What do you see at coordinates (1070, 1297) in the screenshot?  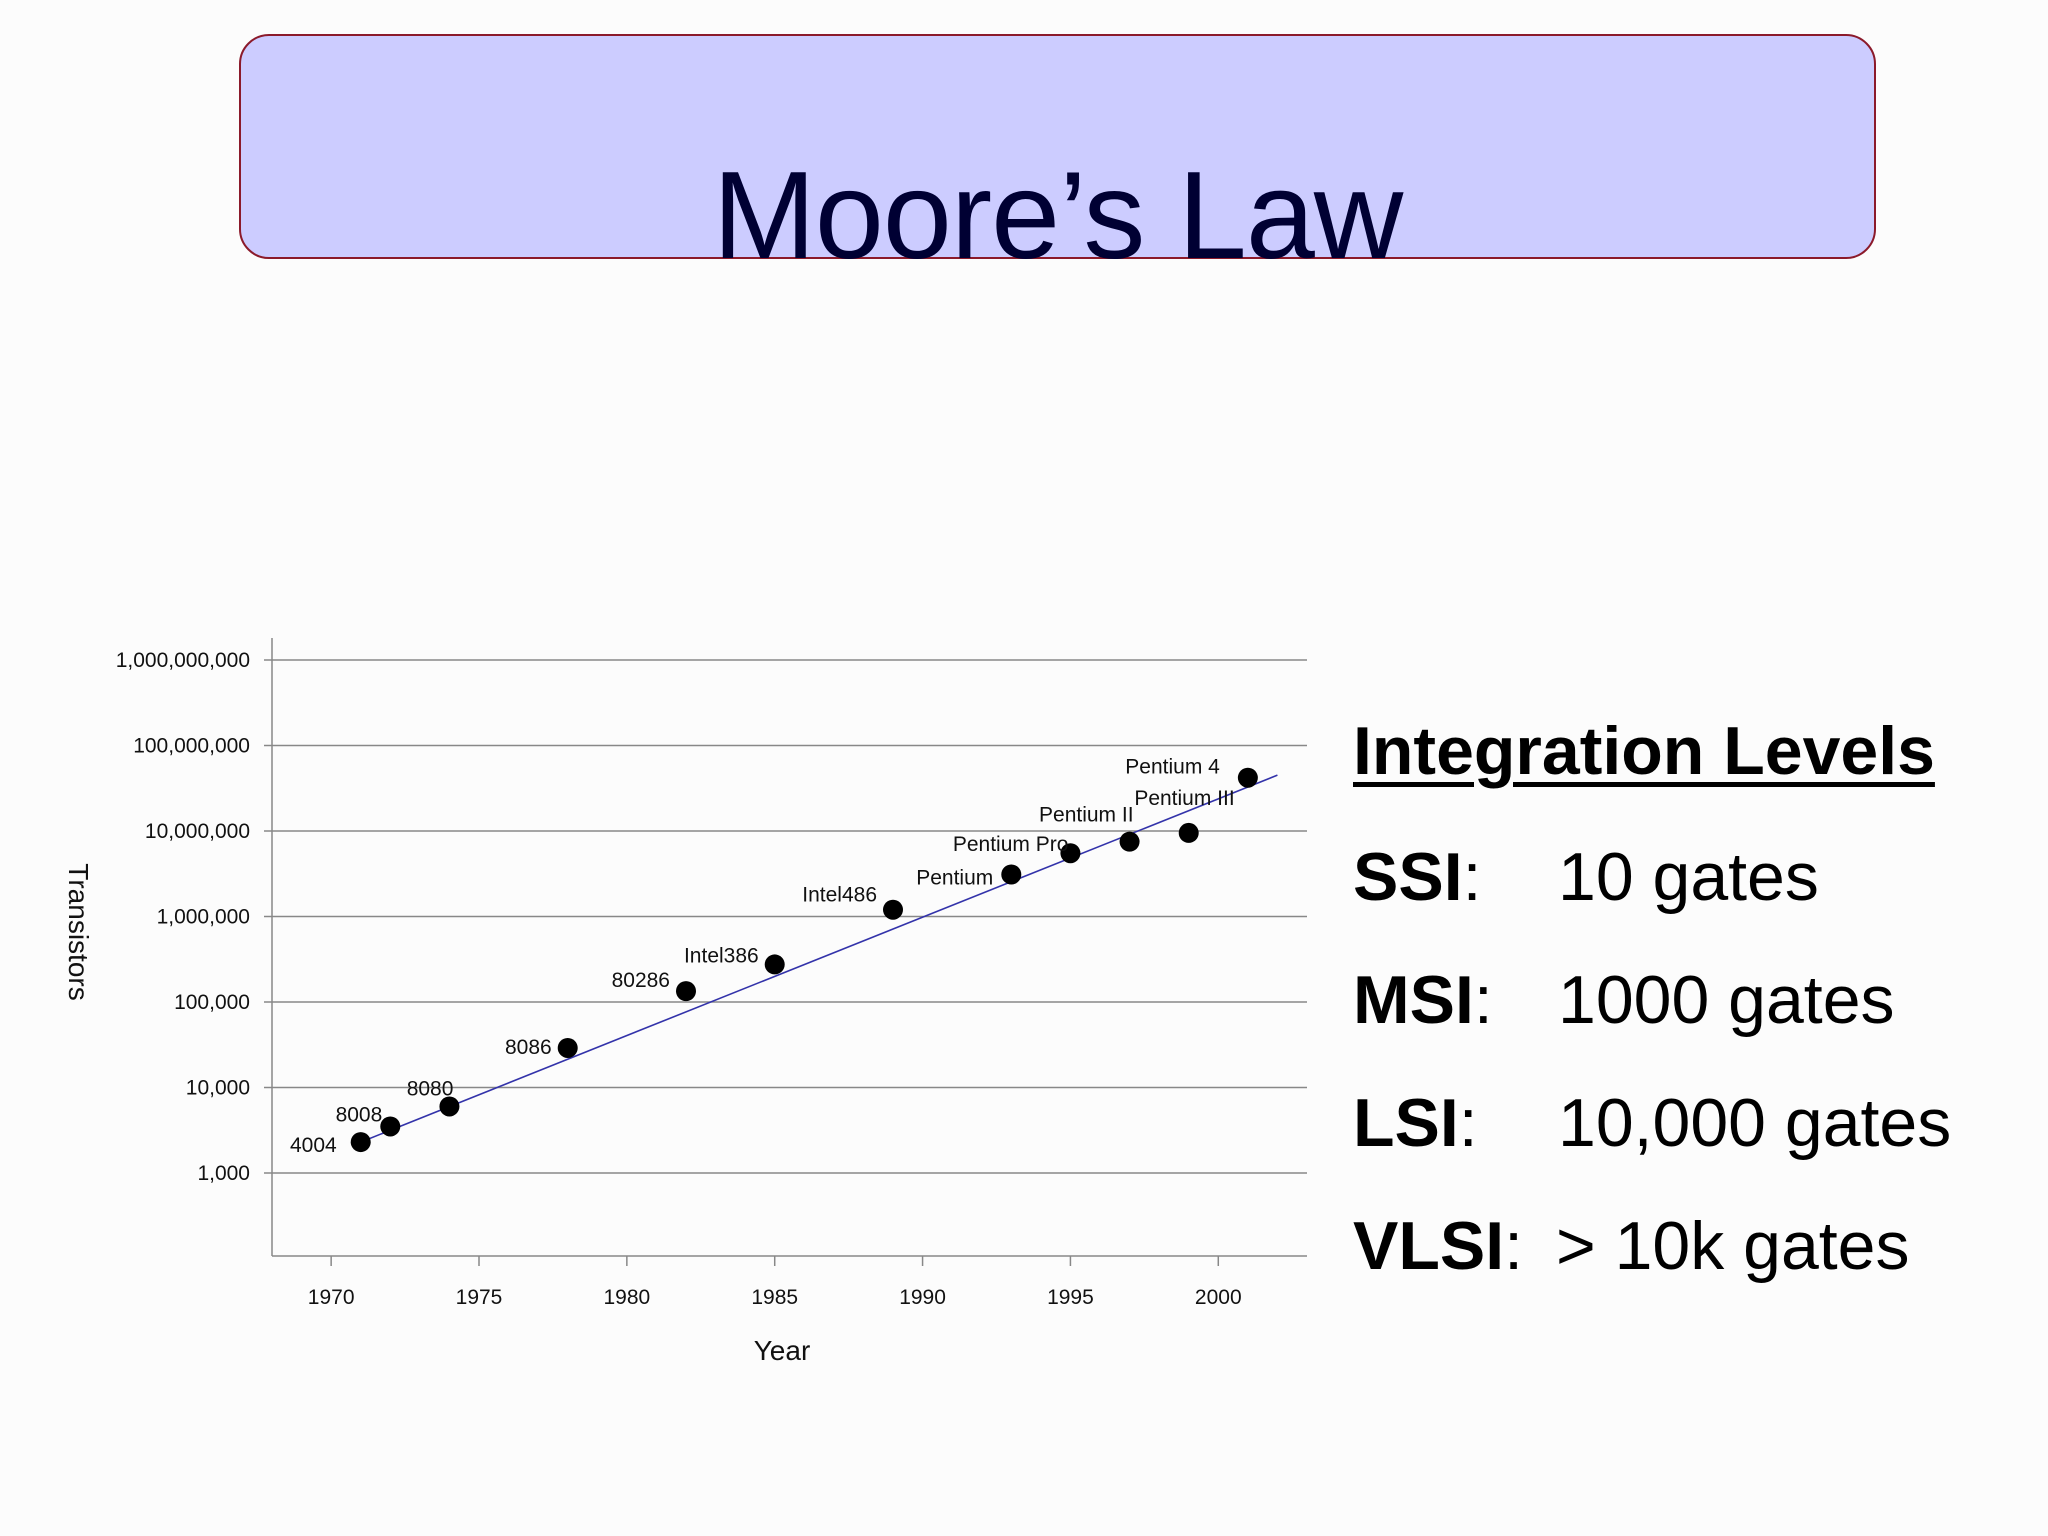 I see `x-tick-label: 1995` at bounding box center [1070, 1297].